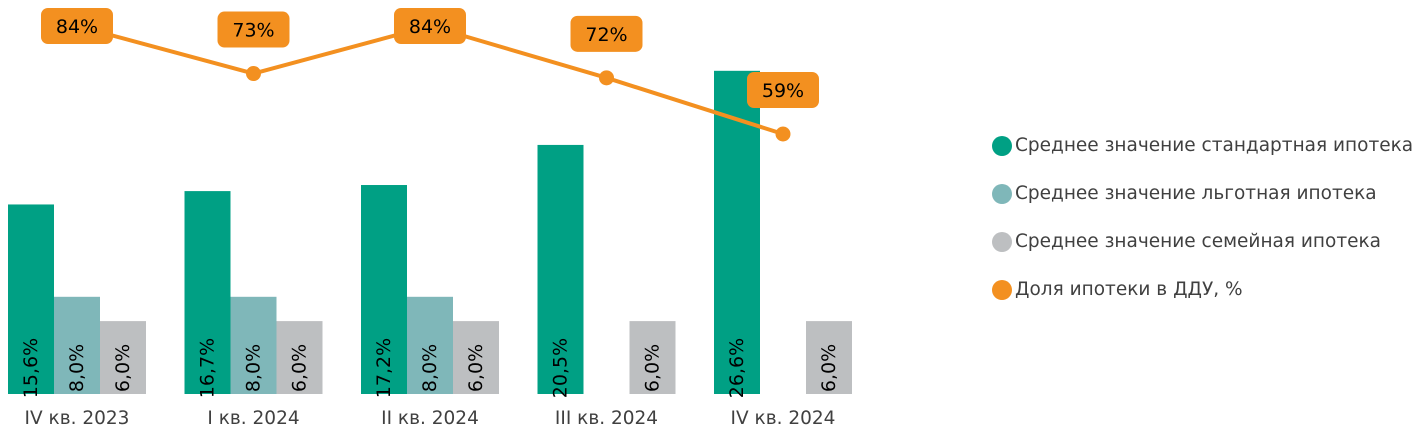 This screenshot has height=431, width=1425. What do you see at coordinates (1129, 289) in the screenshot?
I see `legend-label: Доля ипотеки в ДДУ, %` at bounding box center [1129, 289].